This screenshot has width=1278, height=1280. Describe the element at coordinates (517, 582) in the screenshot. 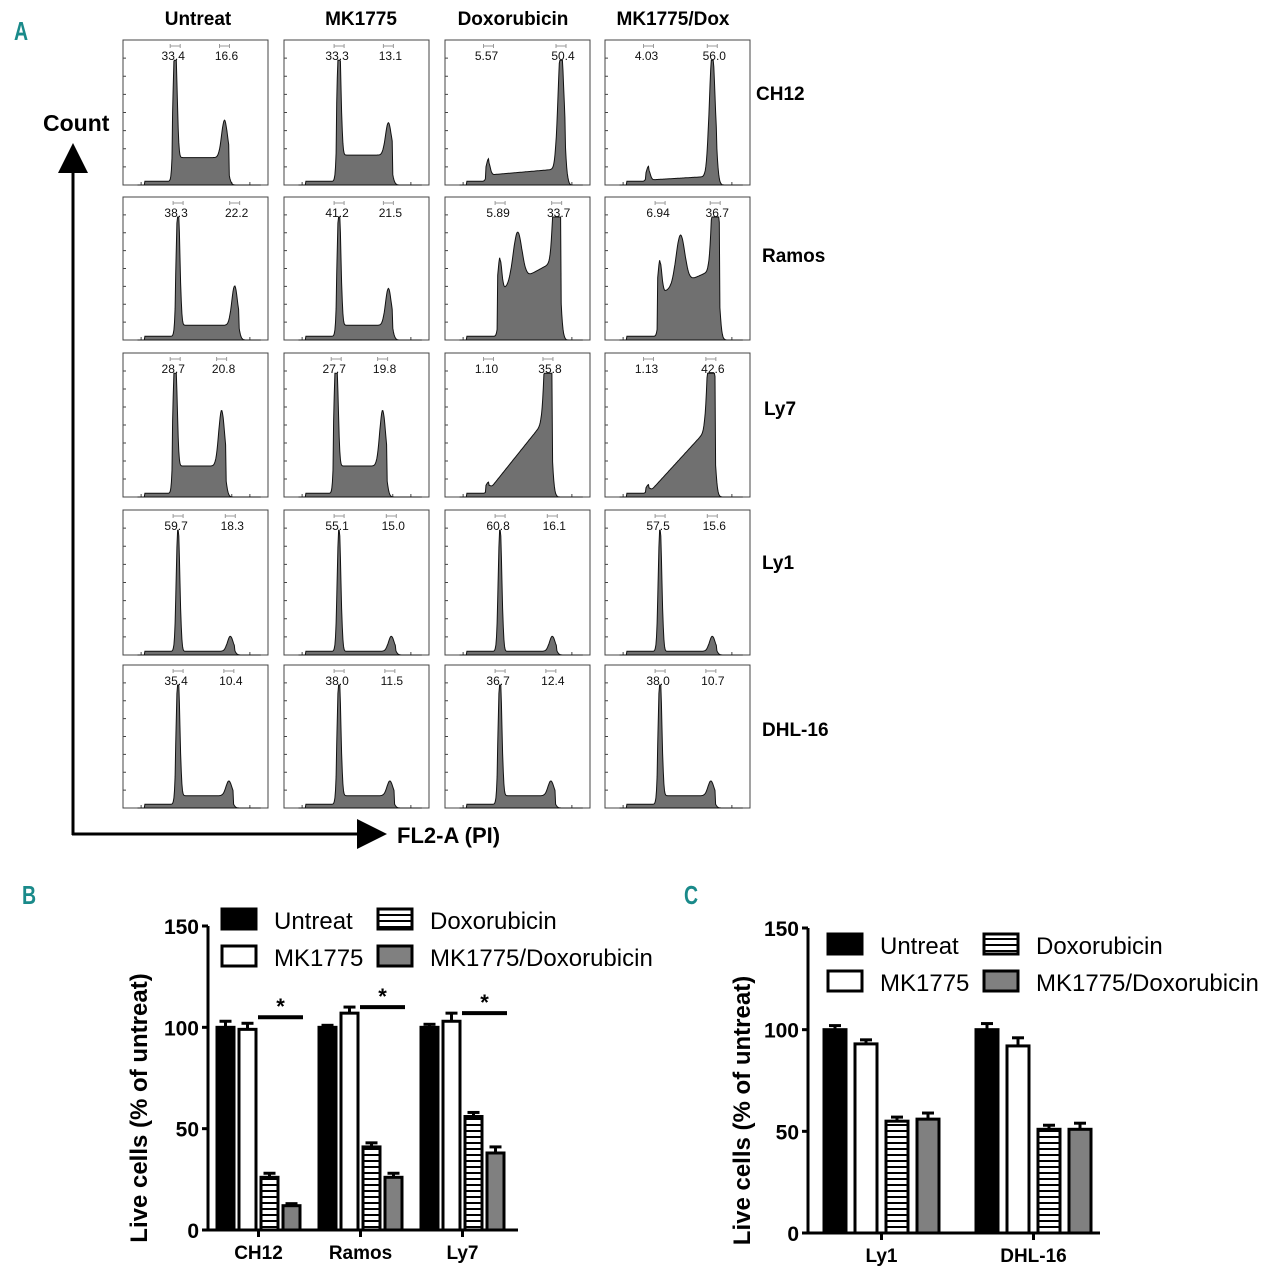

I see `histogram-plot: 60.8 16.1` at that location.